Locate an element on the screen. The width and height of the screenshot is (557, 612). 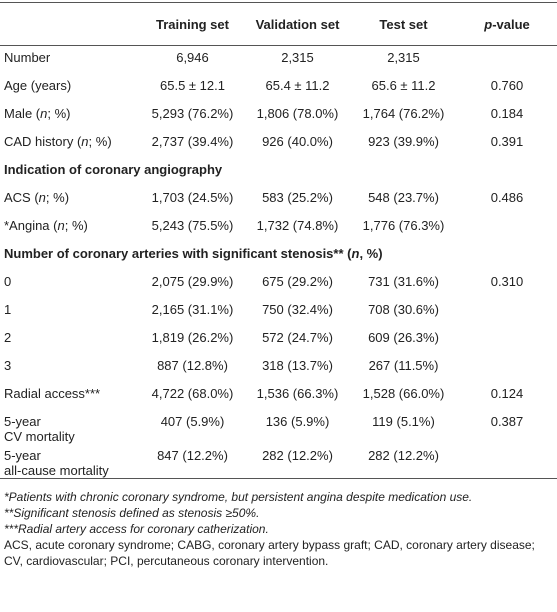
row-label: Male (n; %) is located at coordinates (70, 116).